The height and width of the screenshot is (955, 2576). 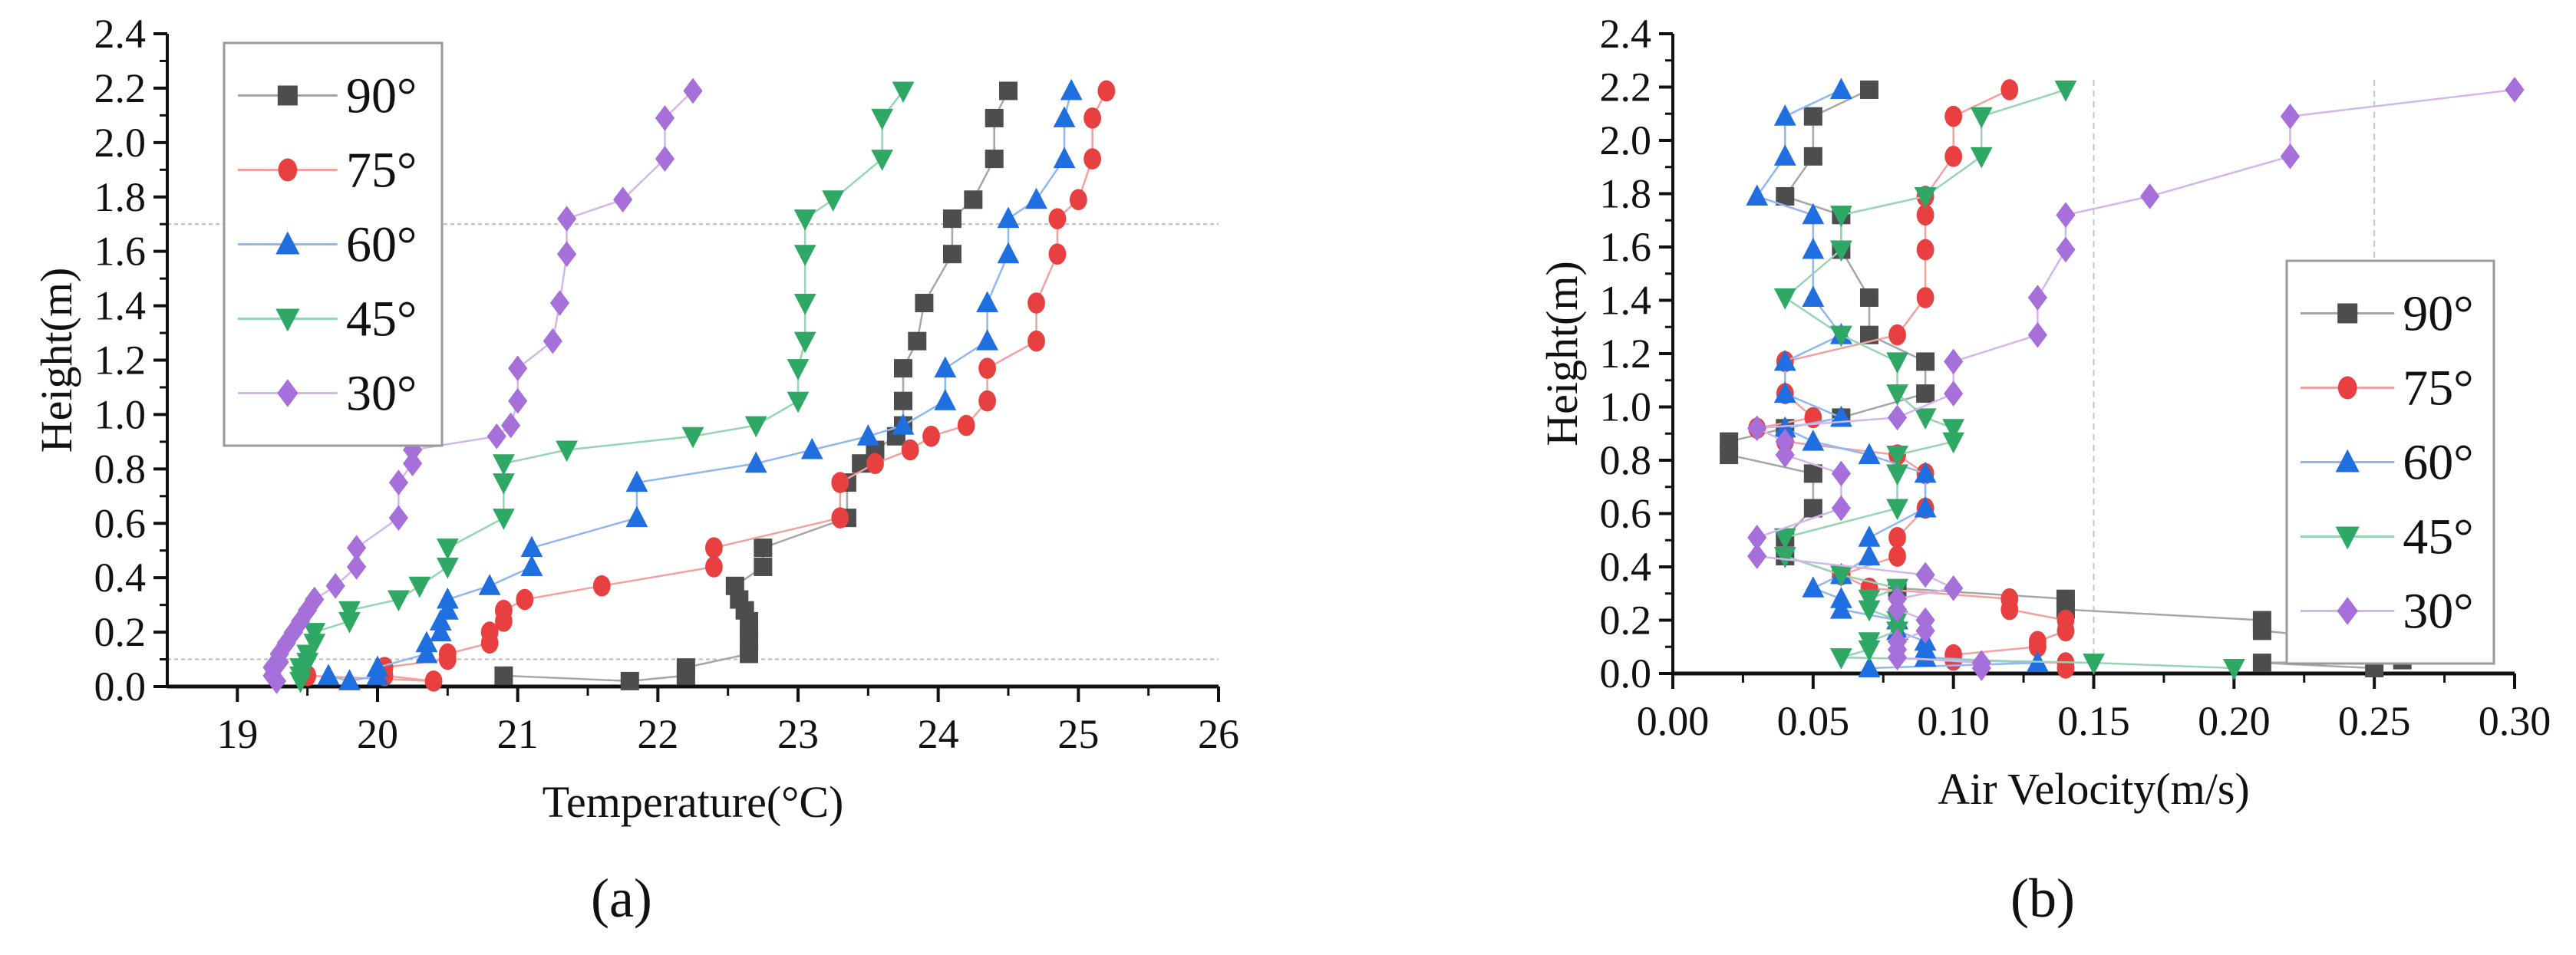 I want to click on y-tick-label: 2.4, so click(x=120, y=34).